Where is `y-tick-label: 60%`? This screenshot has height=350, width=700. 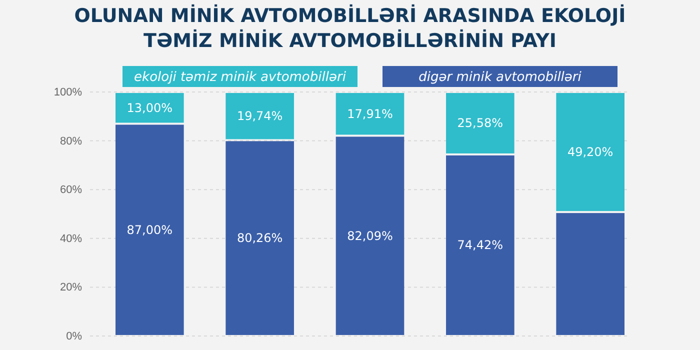
y-tick-label: 60% is located at coordinates (71, 190).